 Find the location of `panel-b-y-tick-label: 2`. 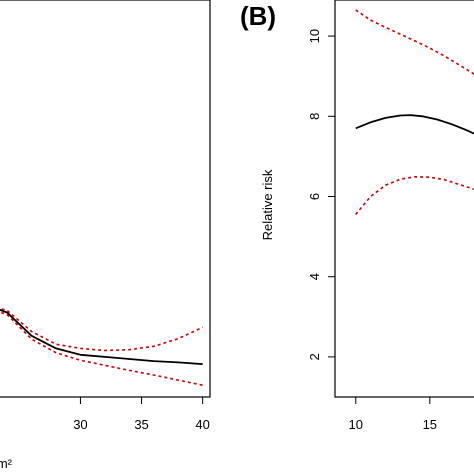

panel-b-y-tick-label: 2 is located at coordinates (314, 356).